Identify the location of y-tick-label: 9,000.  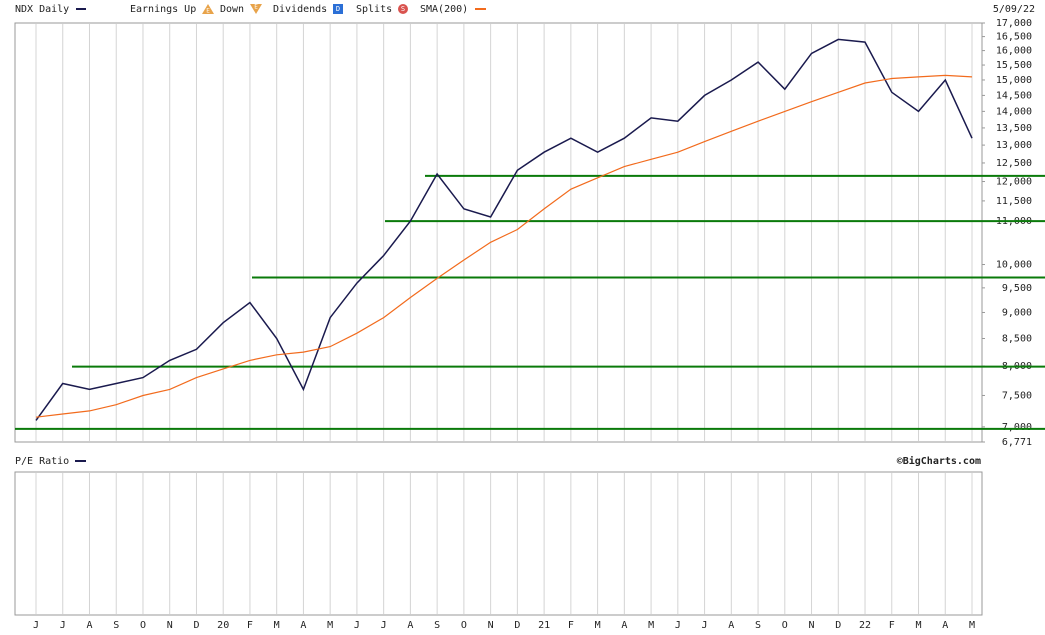
(1017, 312).